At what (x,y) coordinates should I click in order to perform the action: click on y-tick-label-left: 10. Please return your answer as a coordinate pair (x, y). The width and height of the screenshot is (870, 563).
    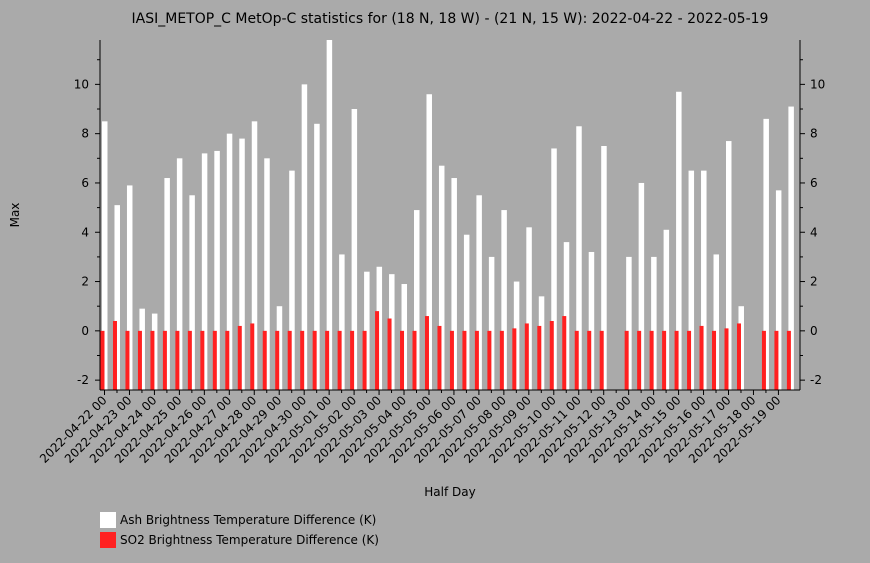
    Looking at the image, I should click on (81, 84).